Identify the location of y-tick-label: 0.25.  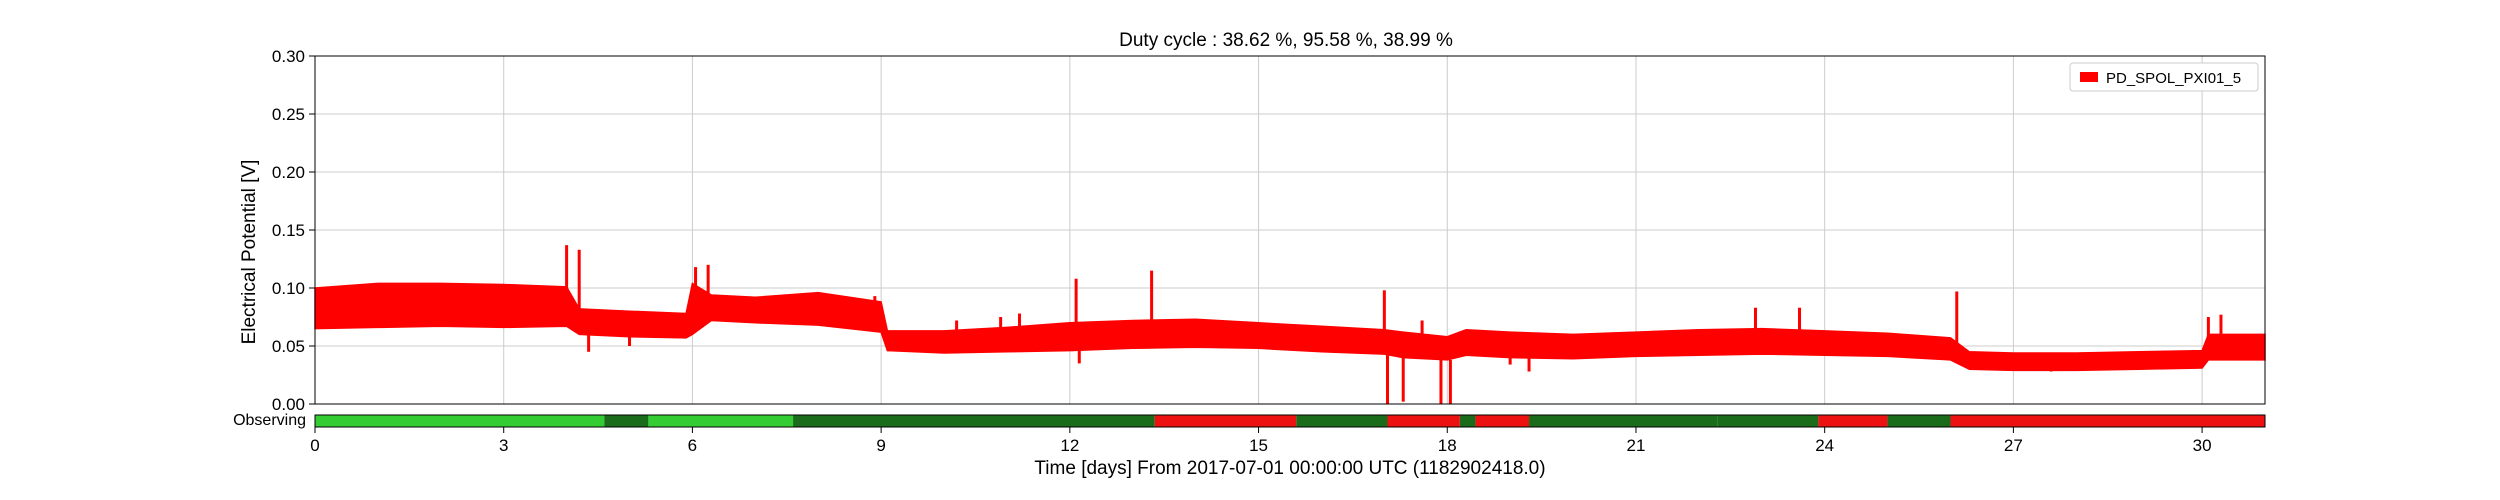
(288, 114).